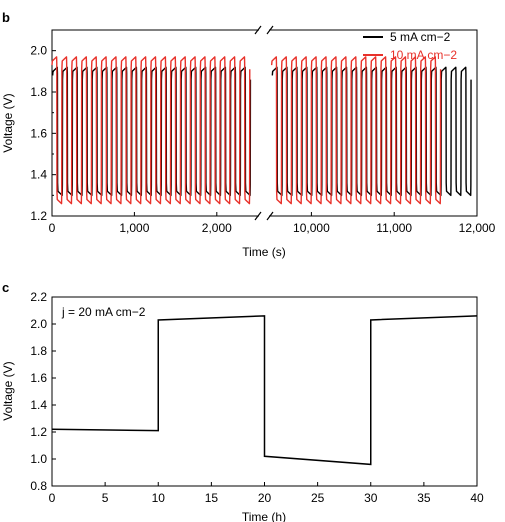  I want to click on axis-break-marks, so click(264, 123).